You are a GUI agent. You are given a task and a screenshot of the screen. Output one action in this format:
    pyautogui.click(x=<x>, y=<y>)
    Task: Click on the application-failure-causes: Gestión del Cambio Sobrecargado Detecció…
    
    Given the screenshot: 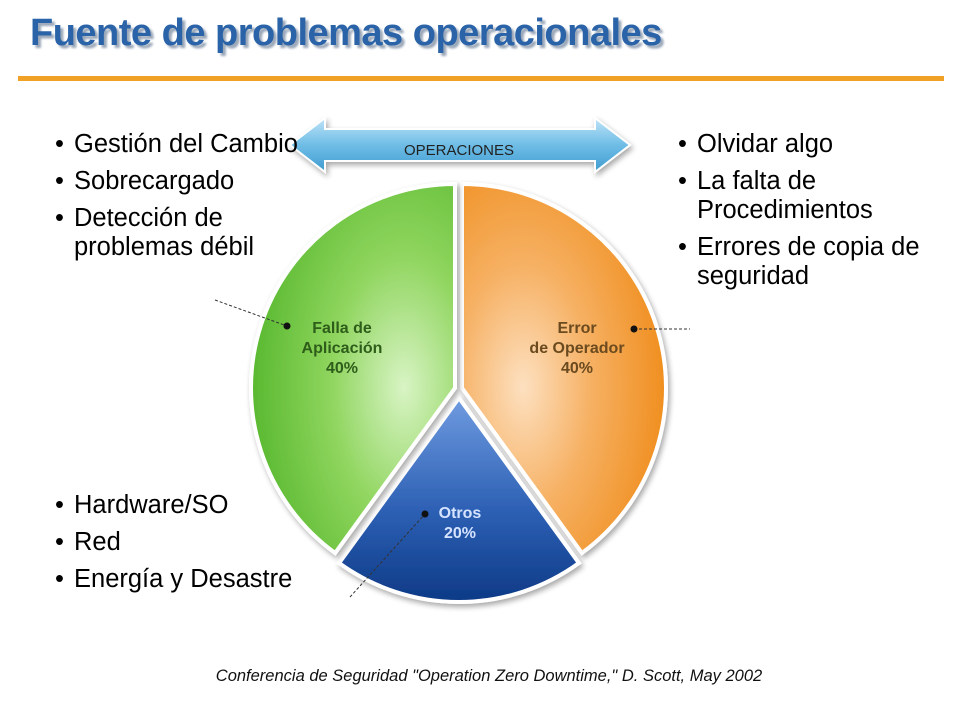 What is the action you would take?
    pyautogui.click(x=185, y=200)
    